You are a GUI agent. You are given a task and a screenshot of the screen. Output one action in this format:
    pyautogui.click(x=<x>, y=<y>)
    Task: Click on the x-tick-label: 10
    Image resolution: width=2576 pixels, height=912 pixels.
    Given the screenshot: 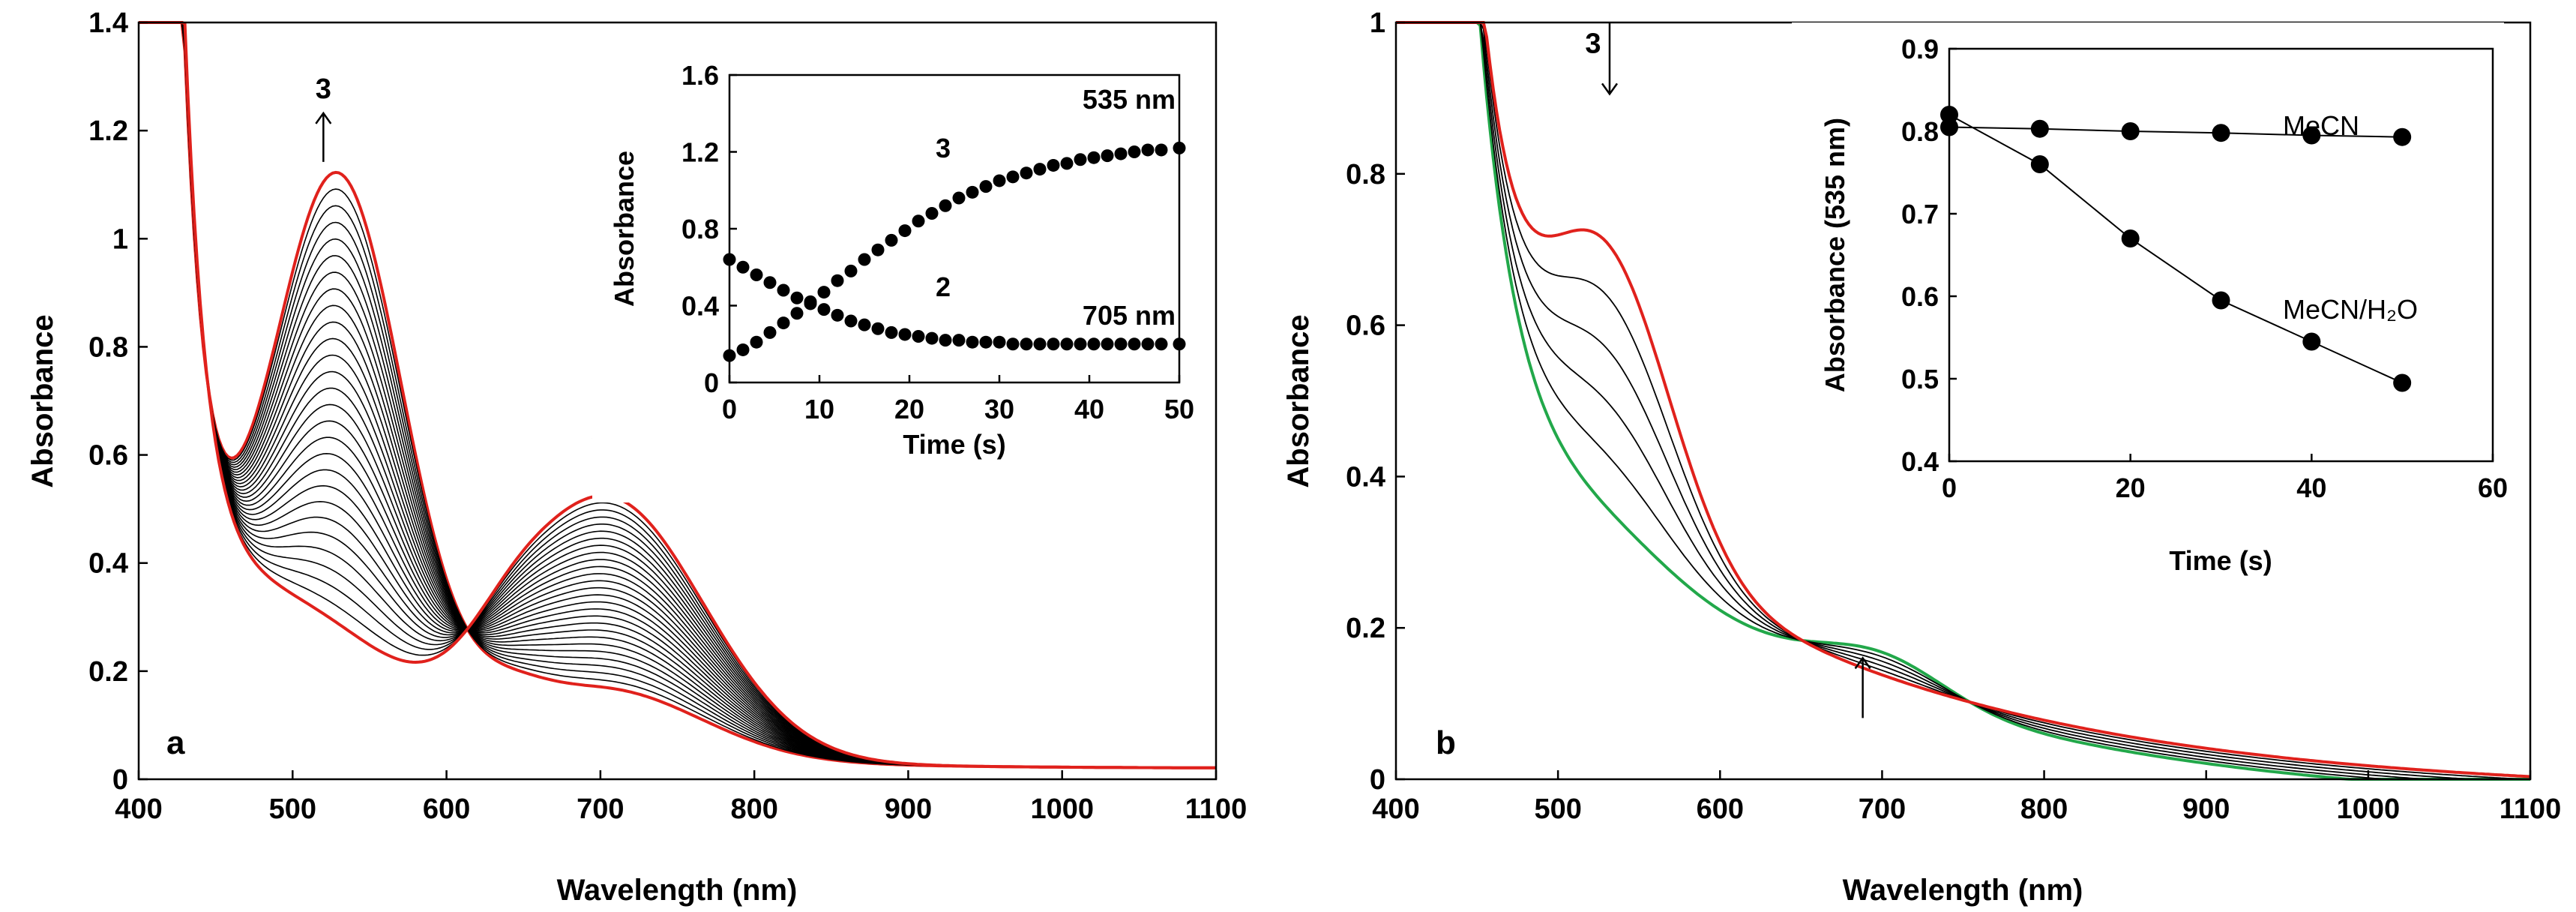 What is the action you would take?
    pyautogui.click(x=819, y=409)
    